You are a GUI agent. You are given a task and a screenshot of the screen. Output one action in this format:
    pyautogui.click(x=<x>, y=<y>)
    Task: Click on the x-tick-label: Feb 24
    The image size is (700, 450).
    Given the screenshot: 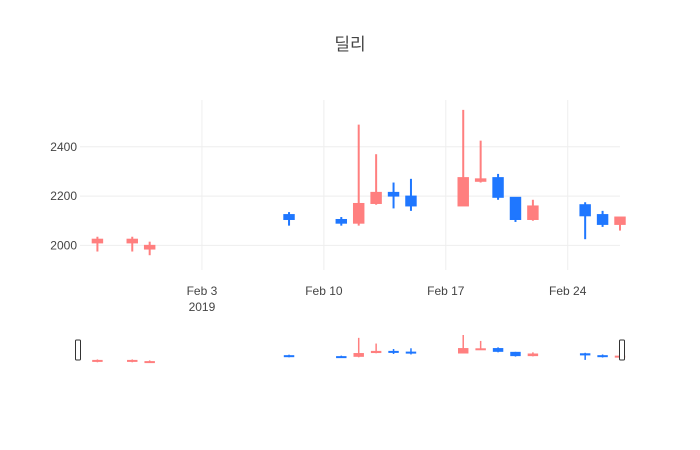 What is the action you would take?
    pyautogui.click(x=568, y=291)
    